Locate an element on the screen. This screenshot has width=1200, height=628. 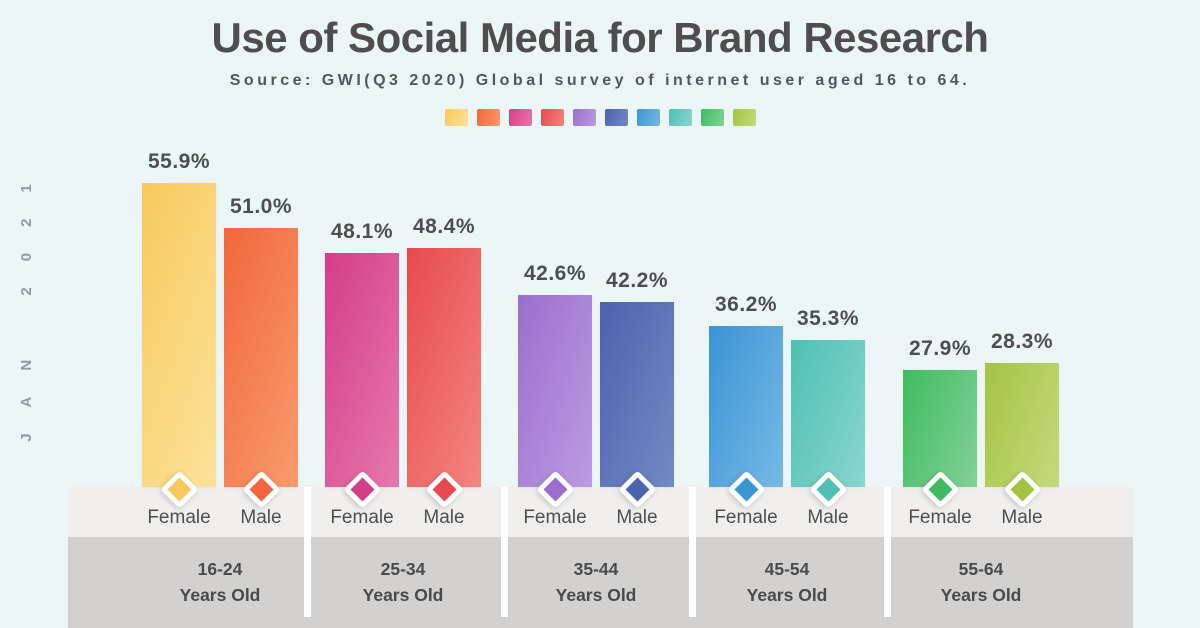
bar-55-64-male is located at coordinates (1022, 425).